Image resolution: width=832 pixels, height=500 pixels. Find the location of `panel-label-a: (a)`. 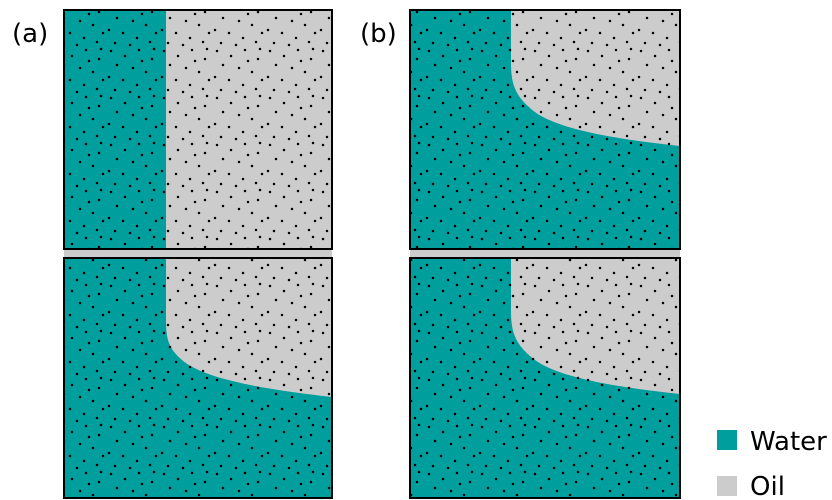

panel-label-a: (a) is located at coordinates (30, 34).